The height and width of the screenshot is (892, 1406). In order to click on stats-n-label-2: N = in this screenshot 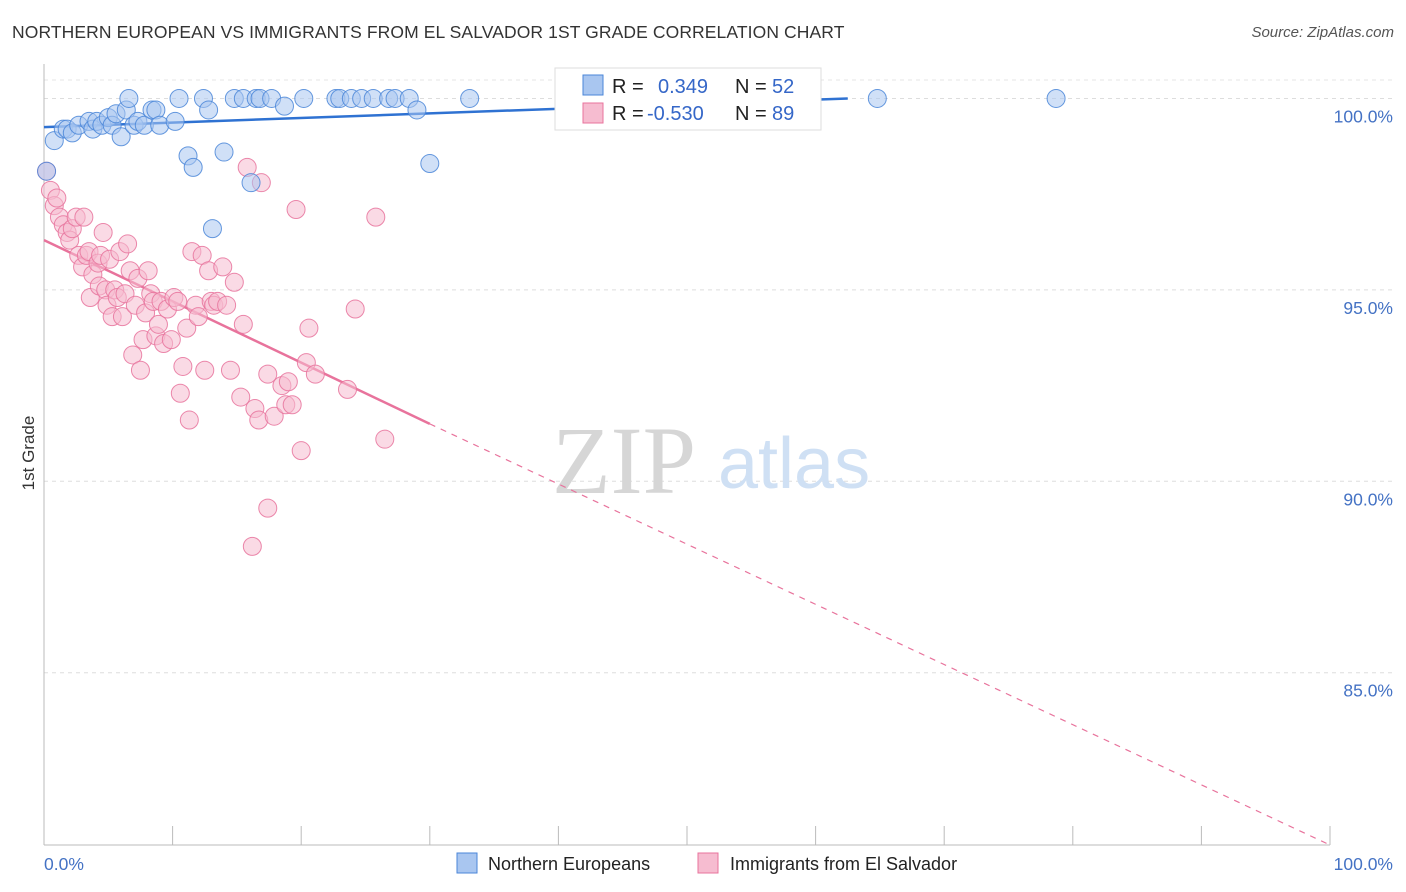, I will do `click(751, 114)`.